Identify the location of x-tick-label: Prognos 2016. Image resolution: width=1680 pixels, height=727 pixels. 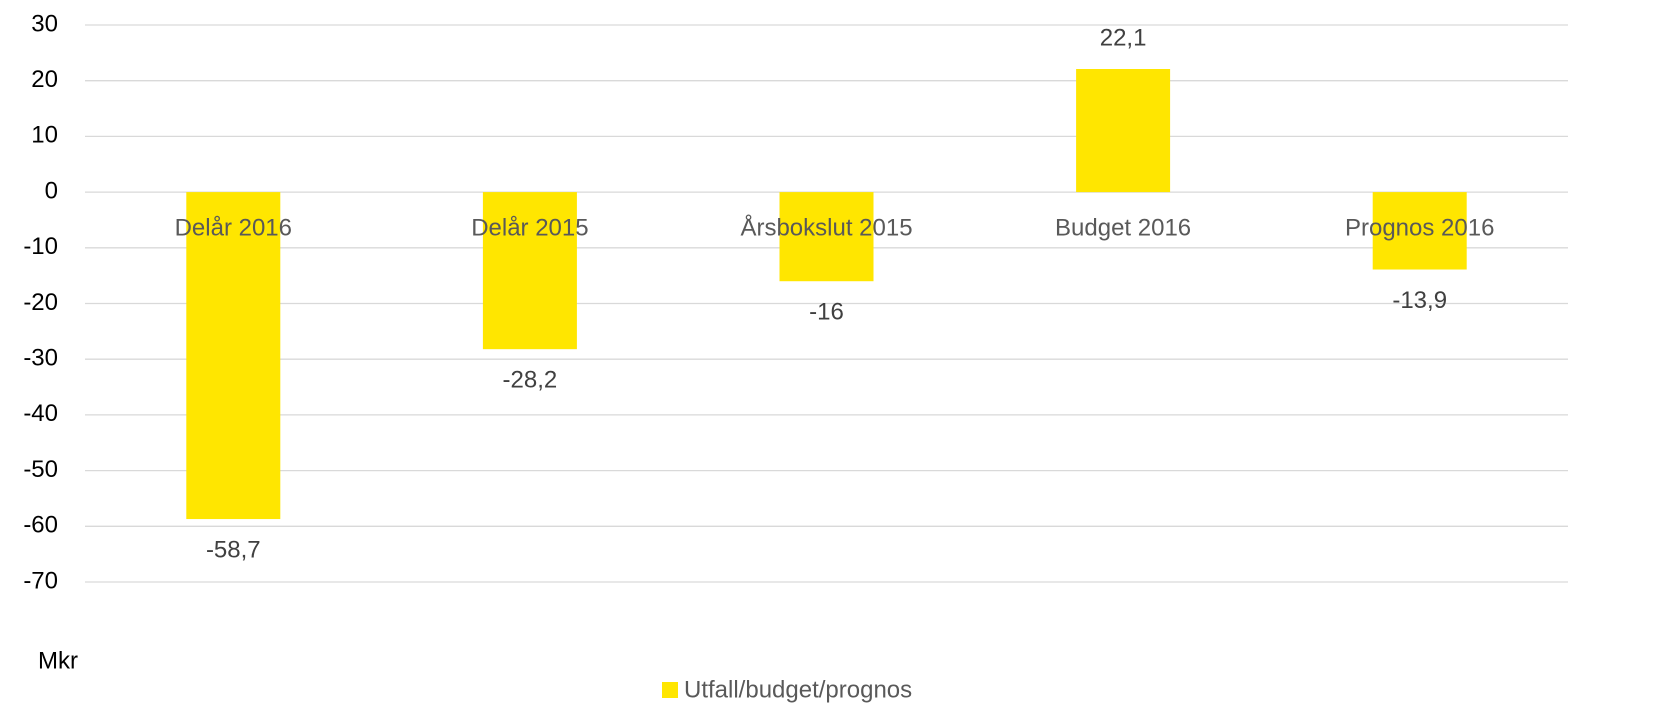
(1419, 227).